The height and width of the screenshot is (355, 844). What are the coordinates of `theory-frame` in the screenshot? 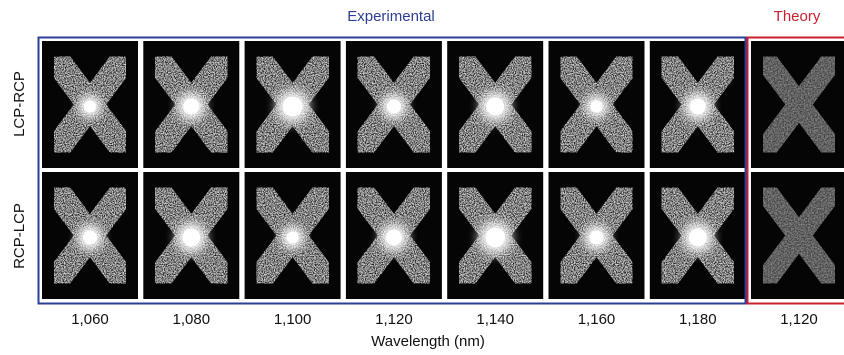 It's located at (795, 170).